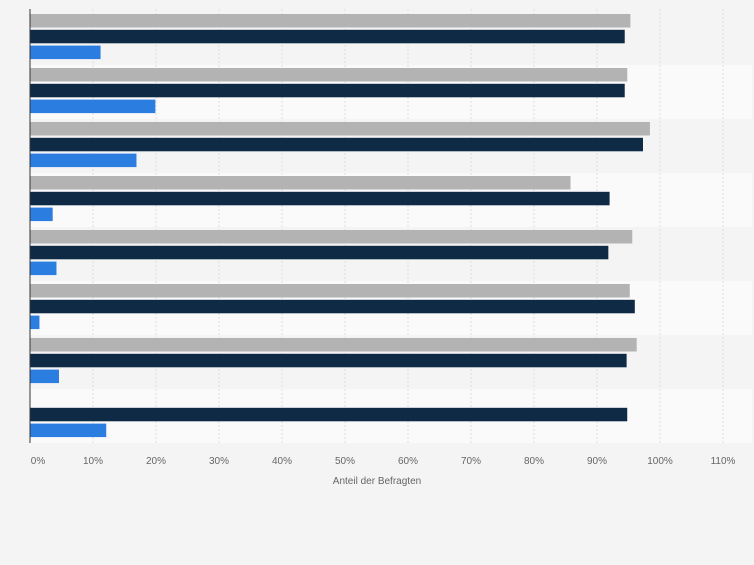 This screenshot has width=754, height=565. I want to click on x-tick-label: 60%, so click(408, 461).